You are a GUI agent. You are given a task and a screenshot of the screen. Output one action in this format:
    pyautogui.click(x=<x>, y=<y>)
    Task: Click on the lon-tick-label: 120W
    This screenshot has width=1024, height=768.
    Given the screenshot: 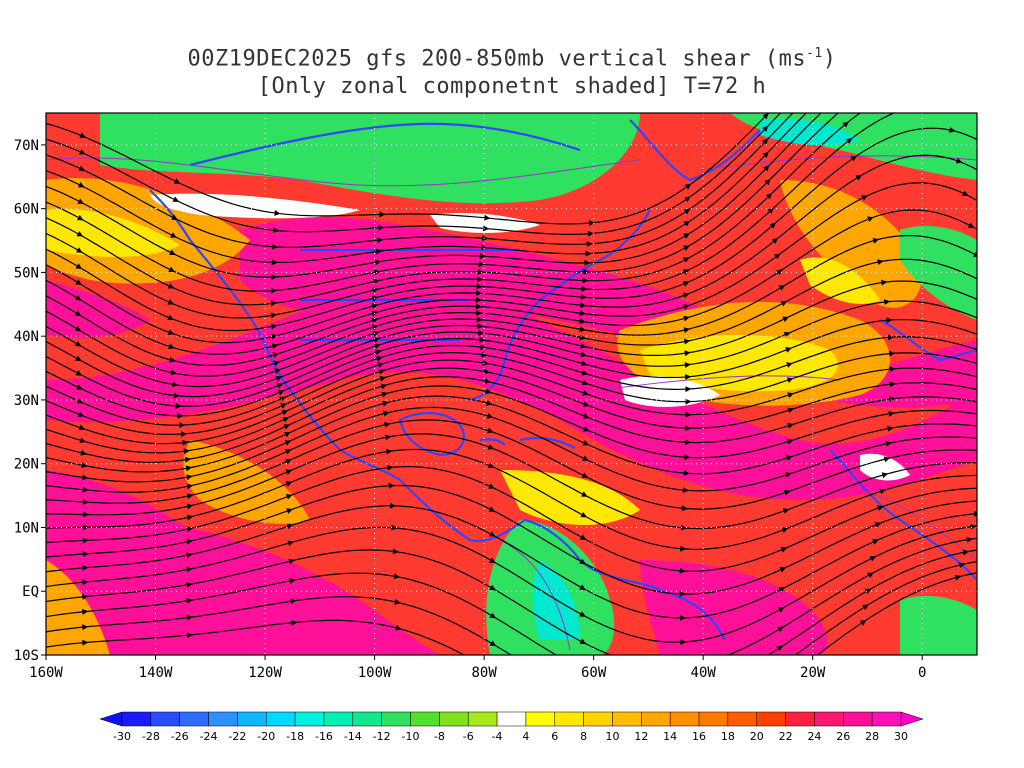 What is the action you would take?
    pyautogui.click(x=265, y=673)
    